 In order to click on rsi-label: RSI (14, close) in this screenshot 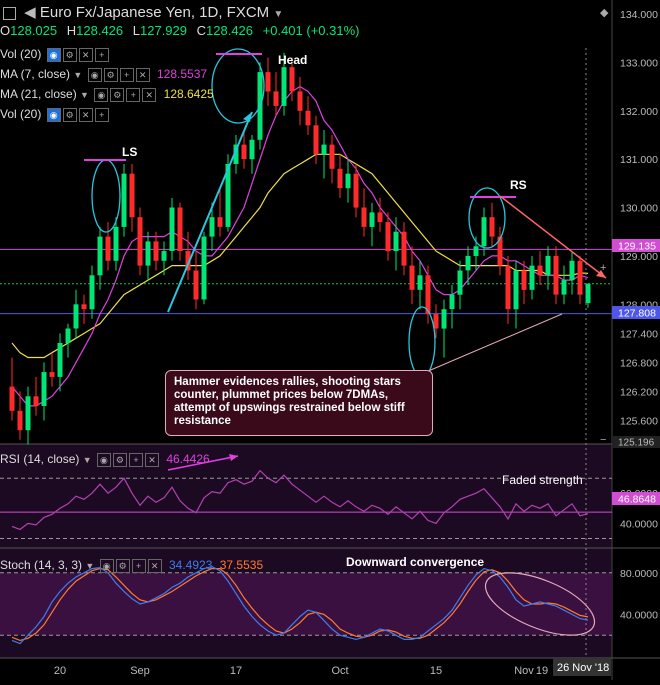, I will do `click(40, 459)`.